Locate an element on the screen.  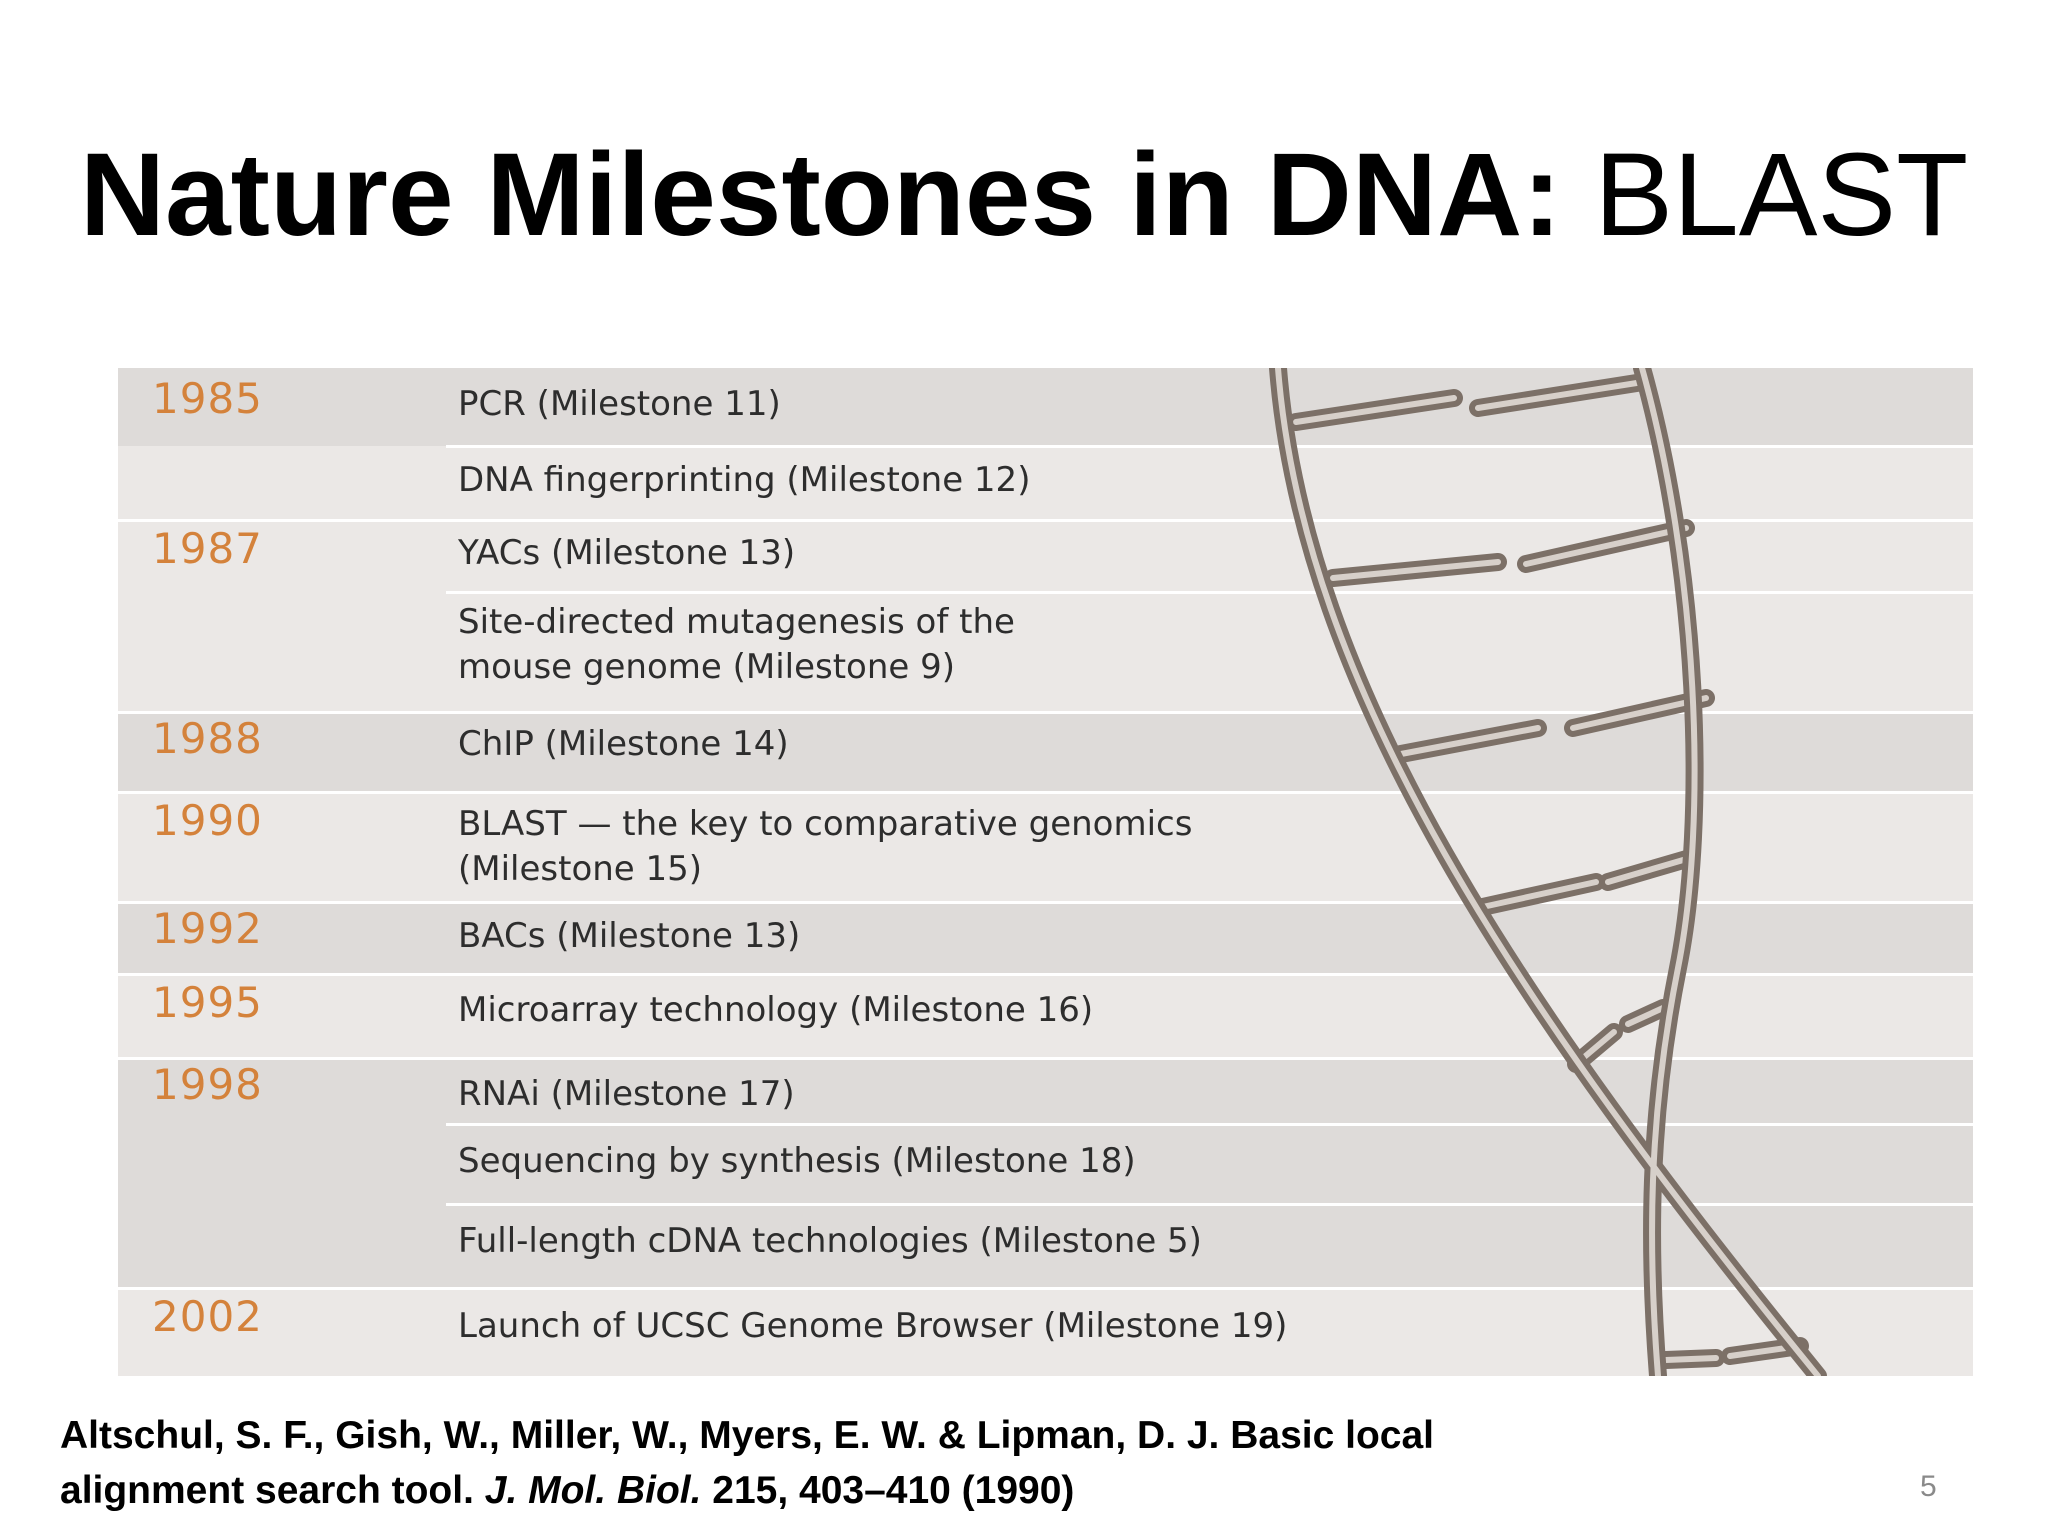
year-label: 1985 is located at coordinates (207, 398).